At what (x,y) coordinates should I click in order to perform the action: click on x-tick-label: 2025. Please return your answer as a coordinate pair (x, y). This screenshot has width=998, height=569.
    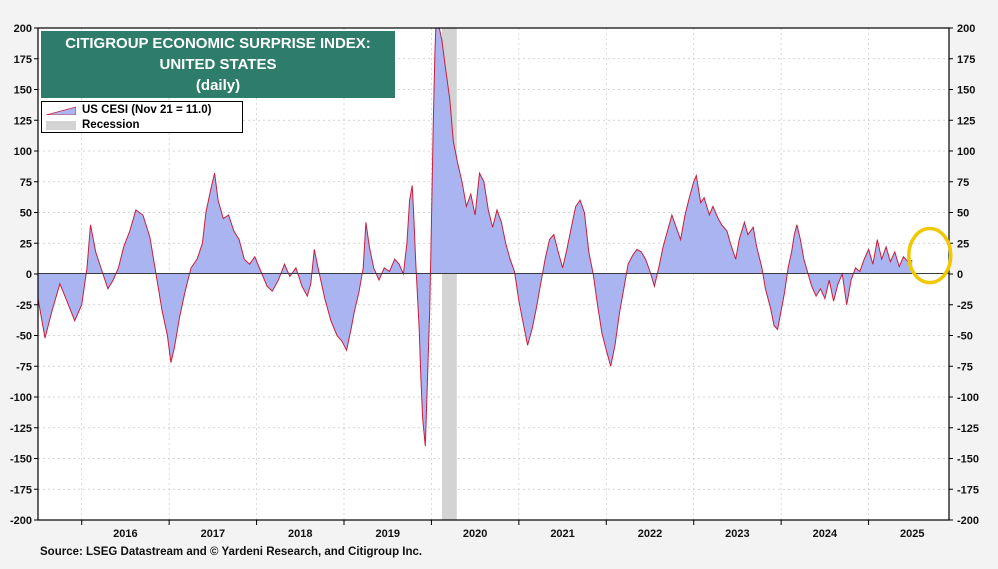
    Looking at the image, I should click on (912, 534).